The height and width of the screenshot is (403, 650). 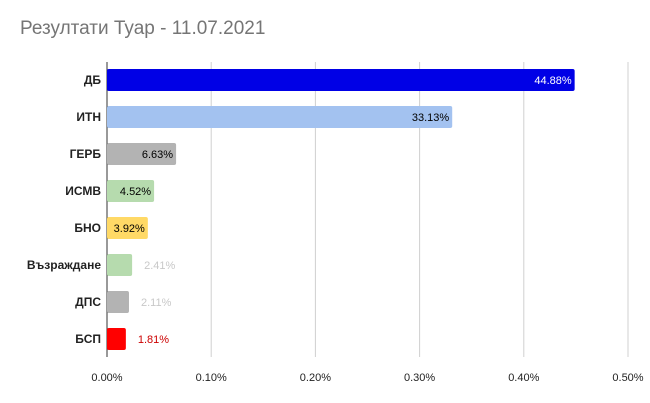 What do you see at coordinates (553, 81) in the screenshot?
I see `data-label: 44.88%` at bounding box center [553, 81].